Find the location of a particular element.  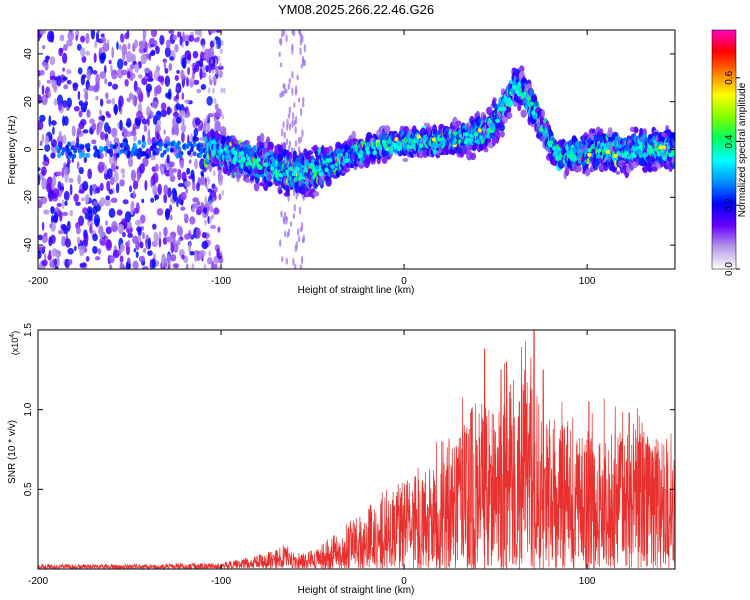

spectrogram-x-axis-label: Height of straight line (km) is located at coordinates (356, 290).